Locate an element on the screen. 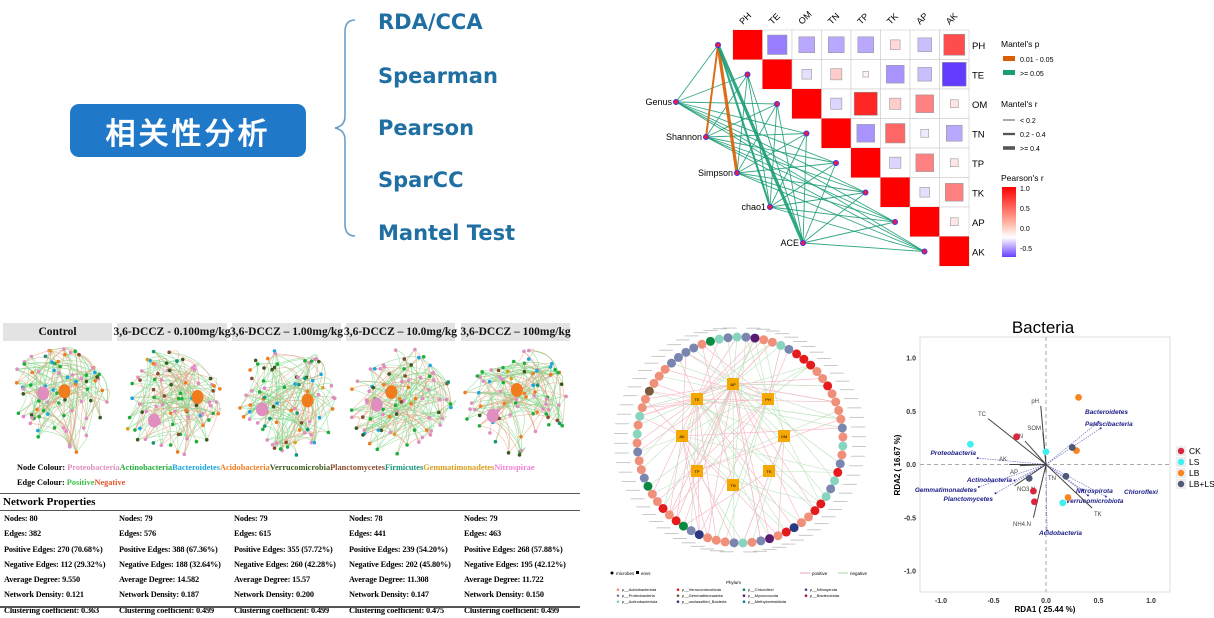  diversity-label-chao1: chao1 is located at coordinates (753, 207).